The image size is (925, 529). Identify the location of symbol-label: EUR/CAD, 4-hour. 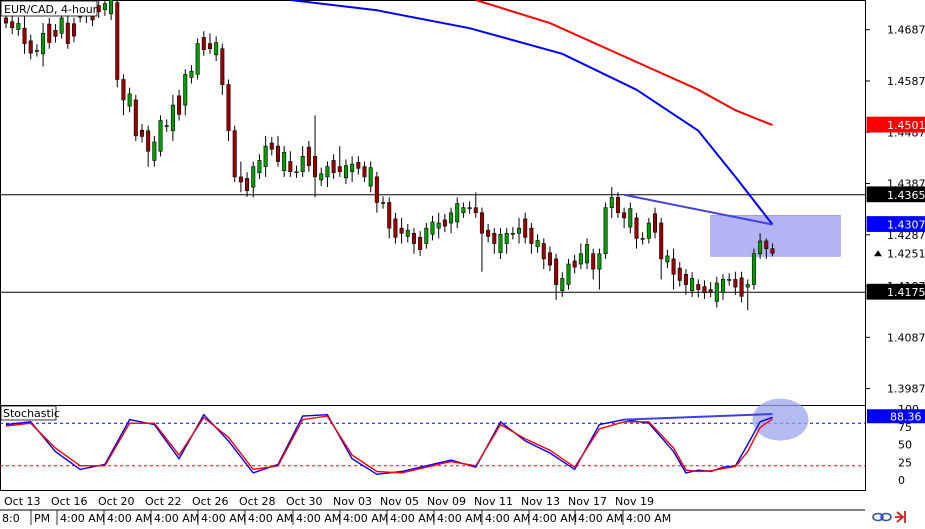
(51, 9).